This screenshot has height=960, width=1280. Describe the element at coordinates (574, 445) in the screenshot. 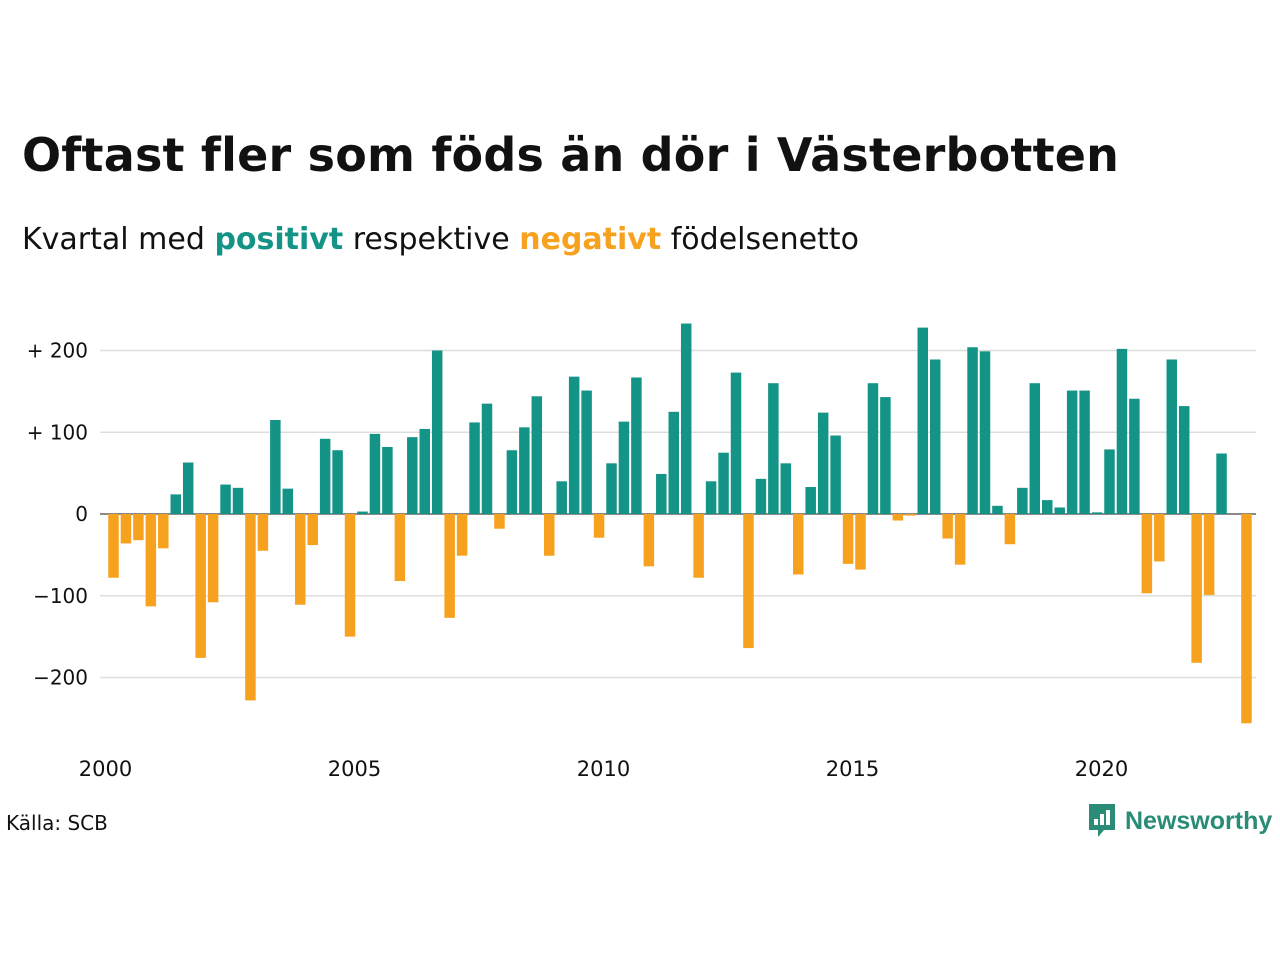

I see `bar-2009Q2` at that location.